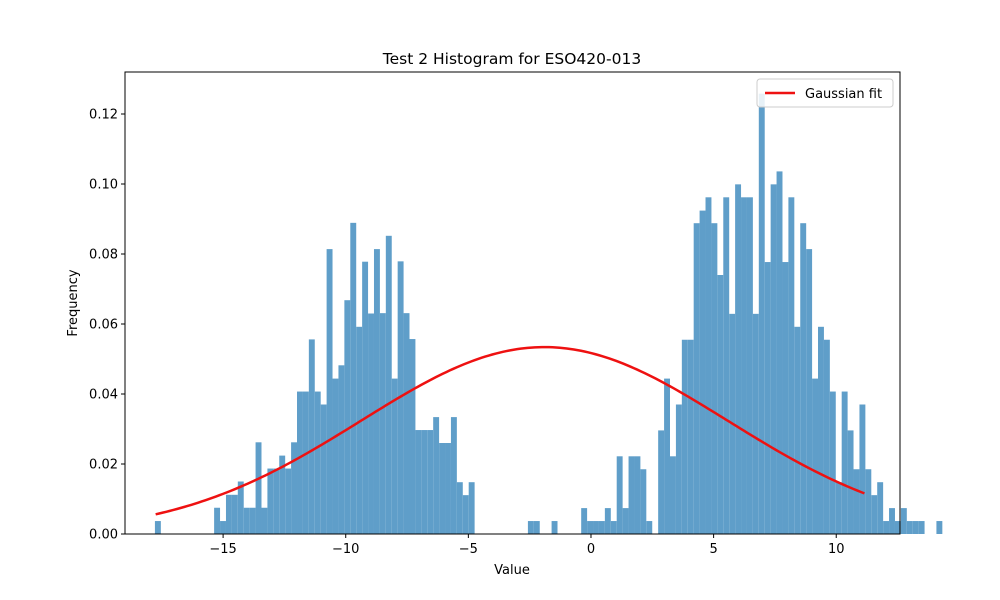 The width and height of the screenshot is (1000, 600). What do you see at coordinates (843, 94) in the screenshot?
I see `legend-label: Gaussian fit` at bounding box center [843, 94].